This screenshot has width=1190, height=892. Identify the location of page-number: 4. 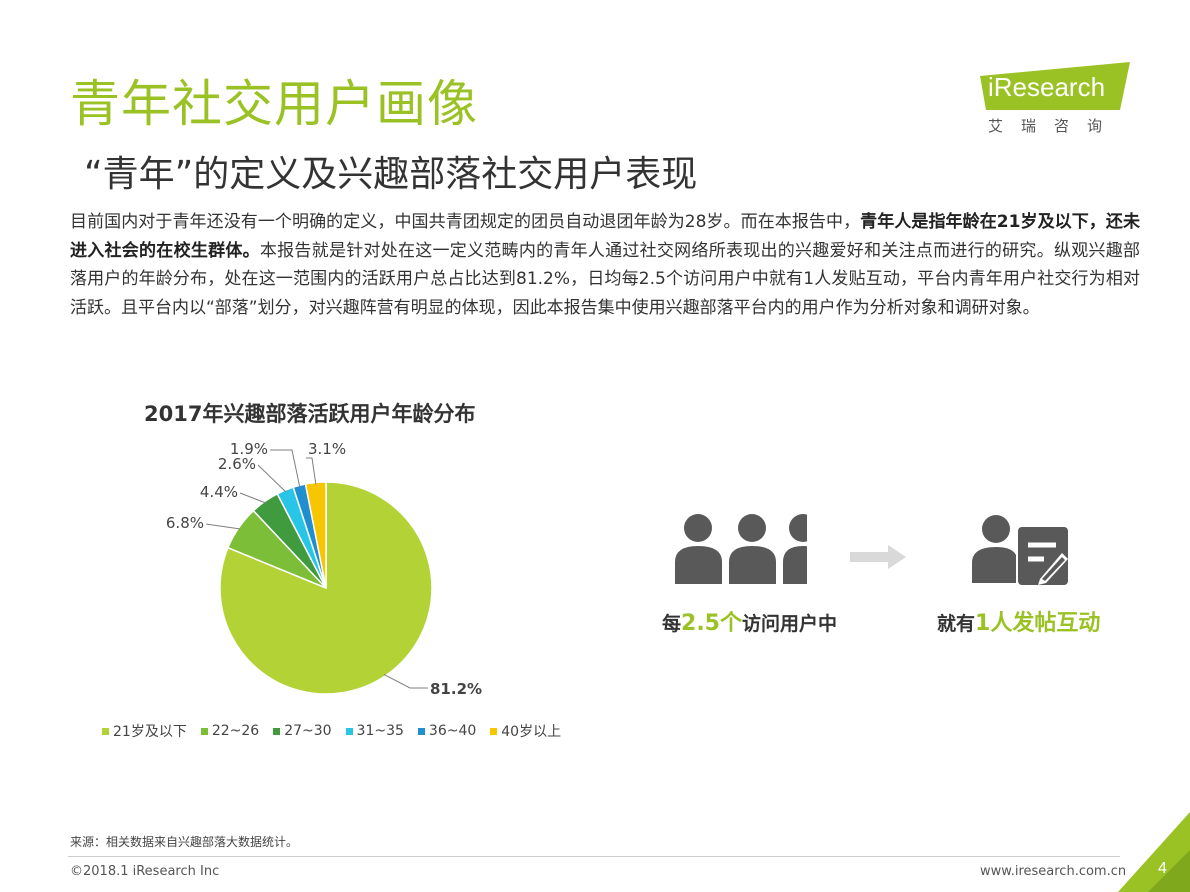
(1162, 868).